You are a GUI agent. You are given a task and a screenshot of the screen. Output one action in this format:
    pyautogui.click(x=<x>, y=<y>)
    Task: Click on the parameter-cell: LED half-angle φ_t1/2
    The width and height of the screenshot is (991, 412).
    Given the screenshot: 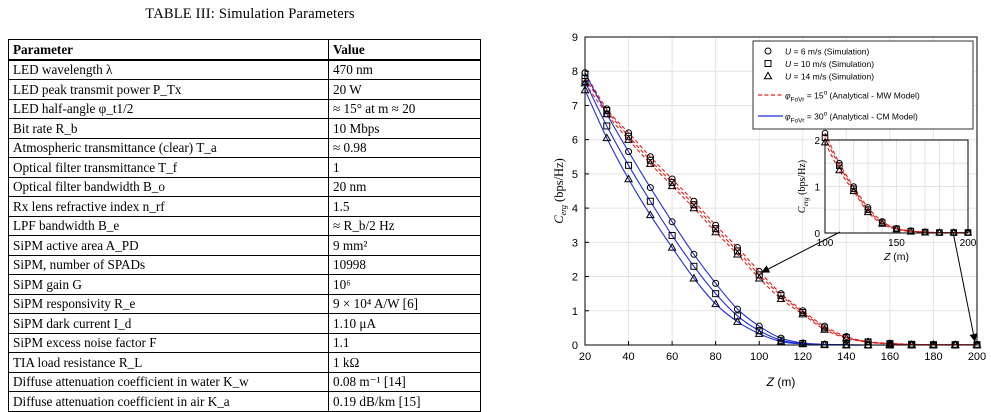 What is the action you would take?
    pyautogui.click(x=168, y=108)
    